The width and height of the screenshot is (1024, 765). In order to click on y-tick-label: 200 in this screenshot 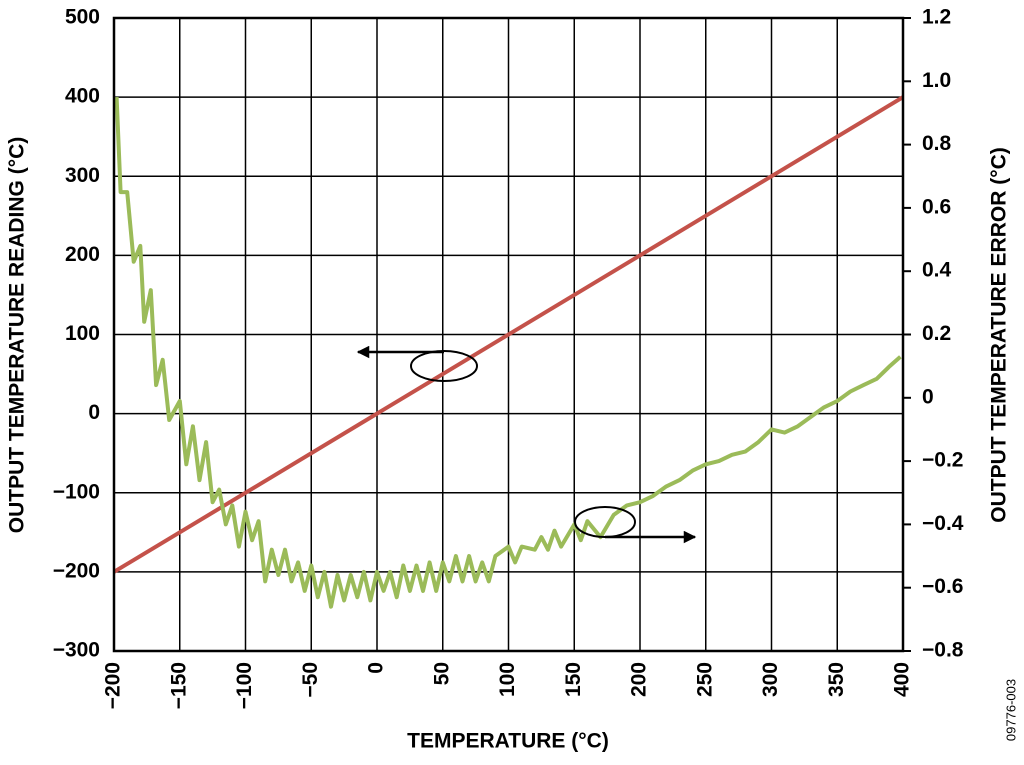, I will do `click(82, 254)`.